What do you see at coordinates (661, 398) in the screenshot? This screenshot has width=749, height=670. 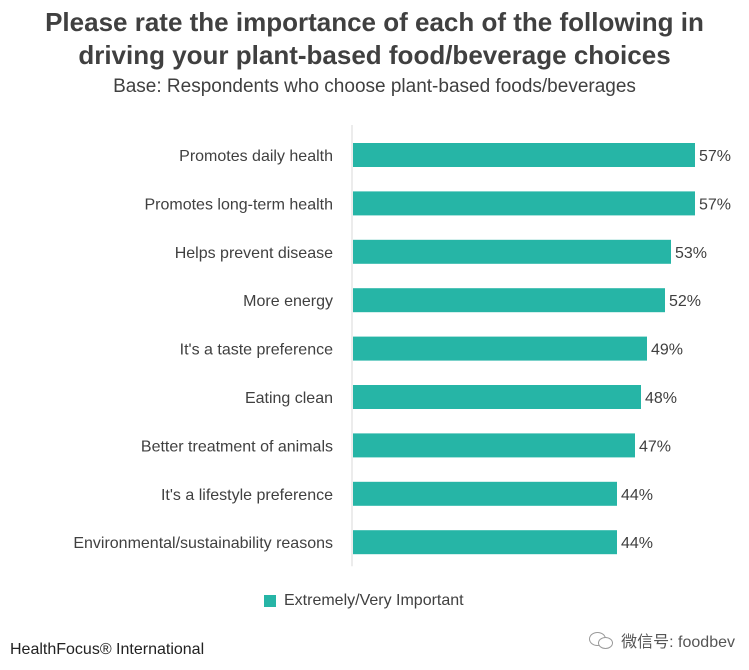 I see `data-label: 48%` at bounding box center [661, 398].